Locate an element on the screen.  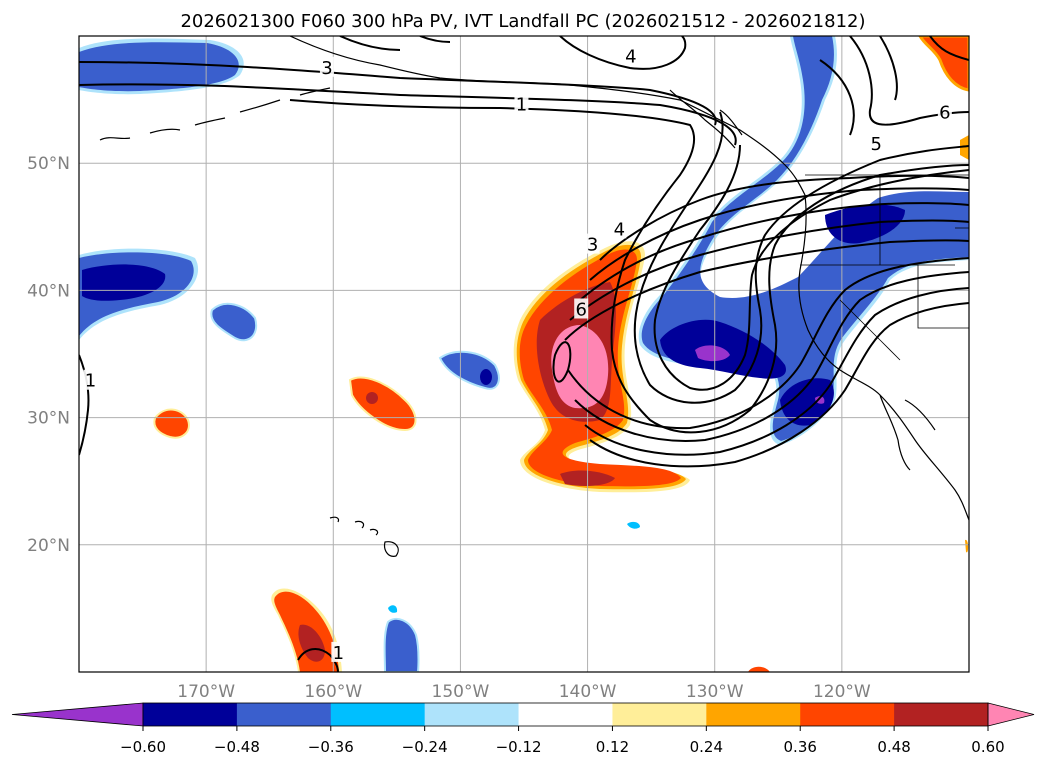
colorbar-frame is located at coordinates (565, 714).